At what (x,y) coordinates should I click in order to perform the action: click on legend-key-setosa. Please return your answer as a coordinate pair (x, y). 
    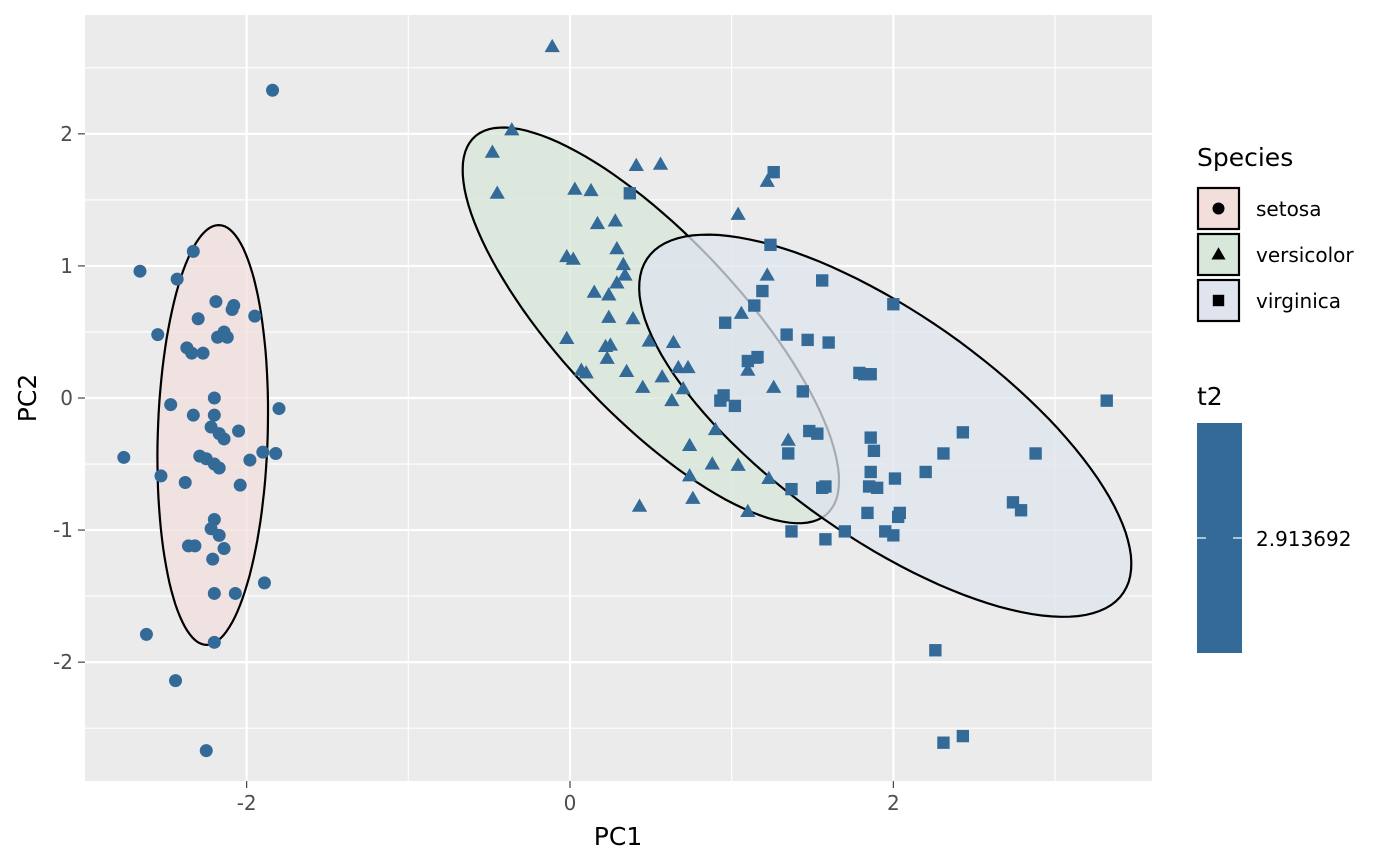
    Looking at the image, I should click on (1218, 208).